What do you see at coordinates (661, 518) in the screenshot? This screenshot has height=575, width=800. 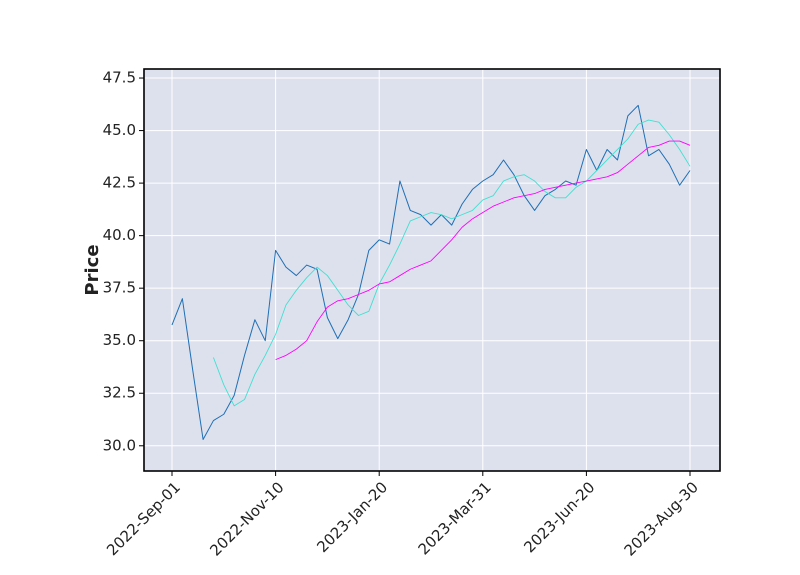 I see `x-tick-label: 2023-Aug-30` at bounding box center [661, 518].